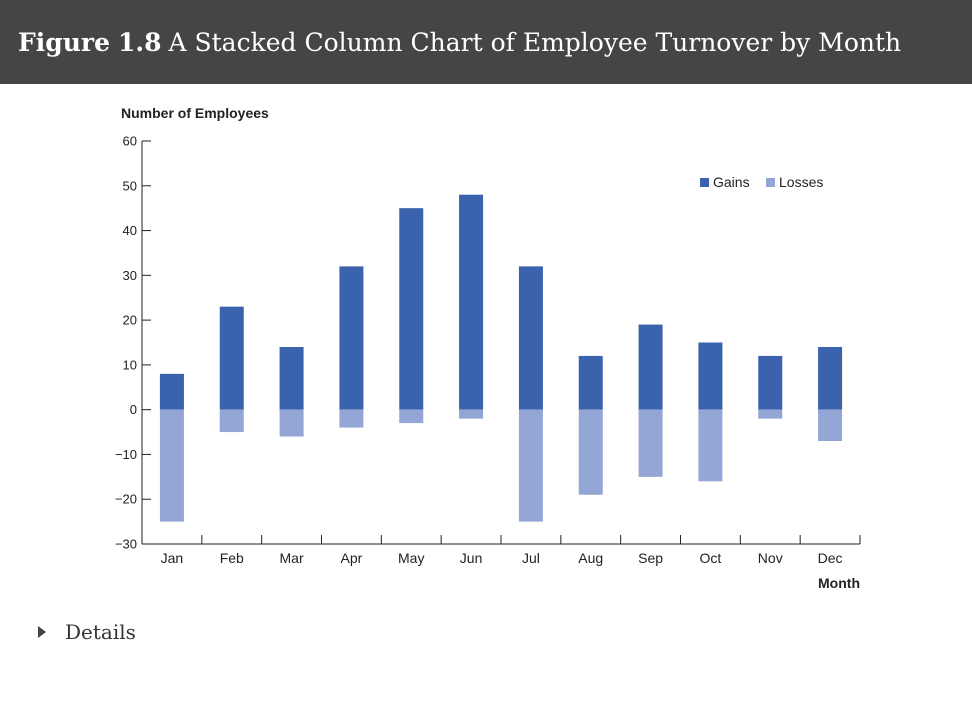 The height and width of the screenshot is (707, 972). I want to click on figure-label: Figure, so click(64, 42).